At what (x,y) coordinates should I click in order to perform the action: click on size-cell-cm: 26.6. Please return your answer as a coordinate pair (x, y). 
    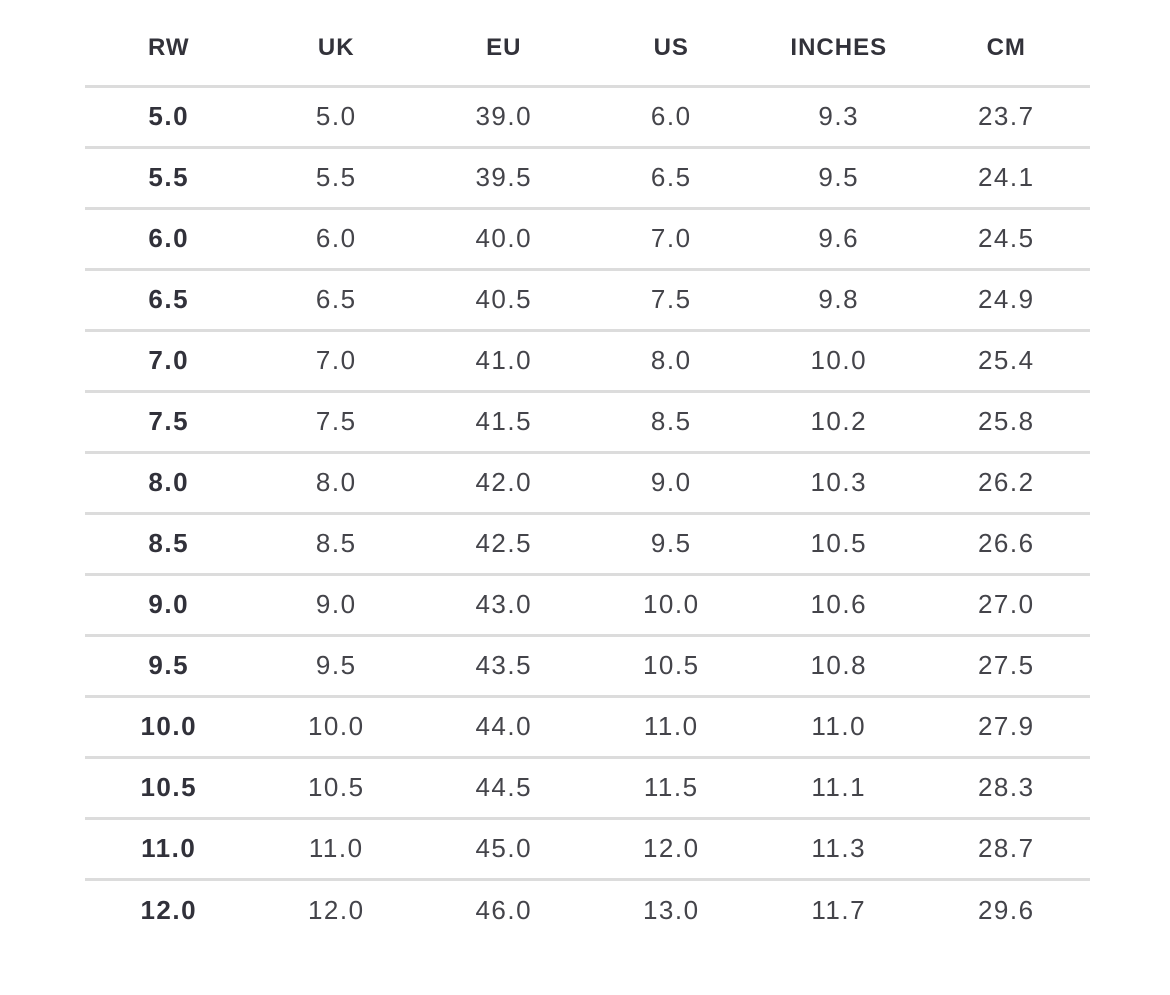
    Looking at the image, I should click on (1006, 542).